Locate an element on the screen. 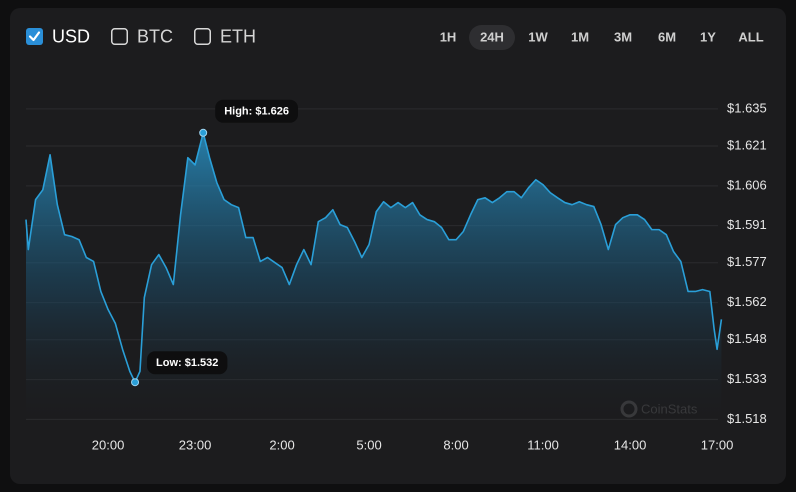 This screenshot has height=492, width=796. x-tick-label: 2:00 is located at coordinates (281, 444).